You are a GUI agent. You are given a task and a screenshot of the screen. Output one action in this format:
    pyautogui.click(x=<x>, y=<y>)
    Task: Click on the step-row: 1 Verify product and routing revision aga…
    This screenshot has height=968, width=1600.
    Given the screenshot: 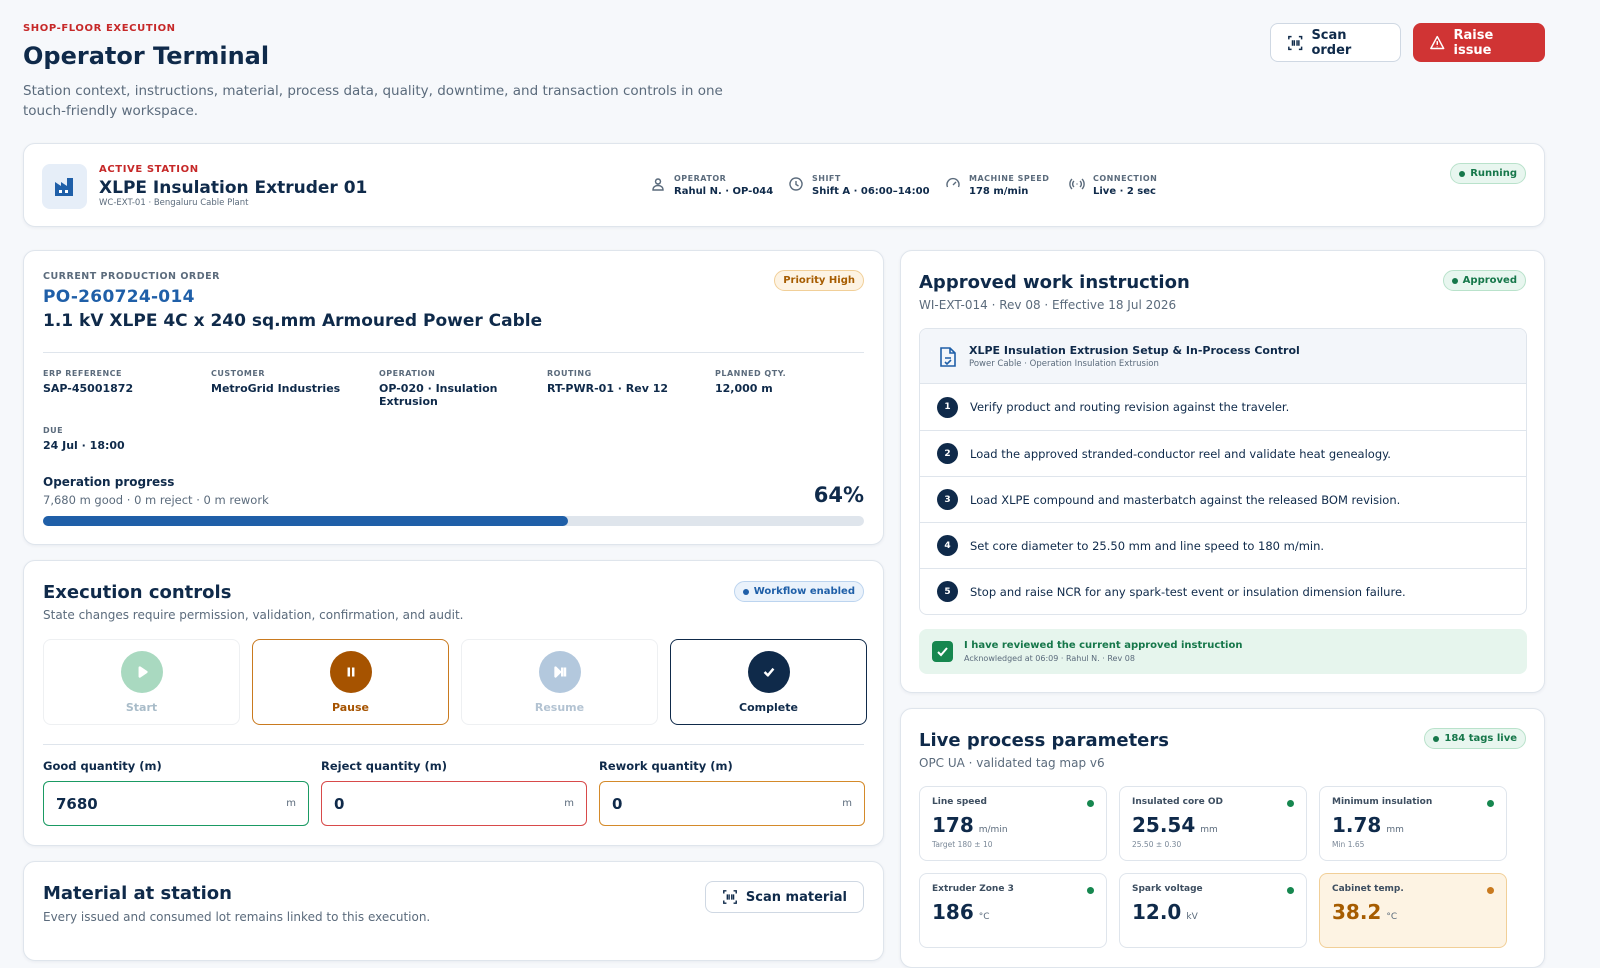 What is the action you would take?
    pyautogui.click(x=1223, y=407)
    